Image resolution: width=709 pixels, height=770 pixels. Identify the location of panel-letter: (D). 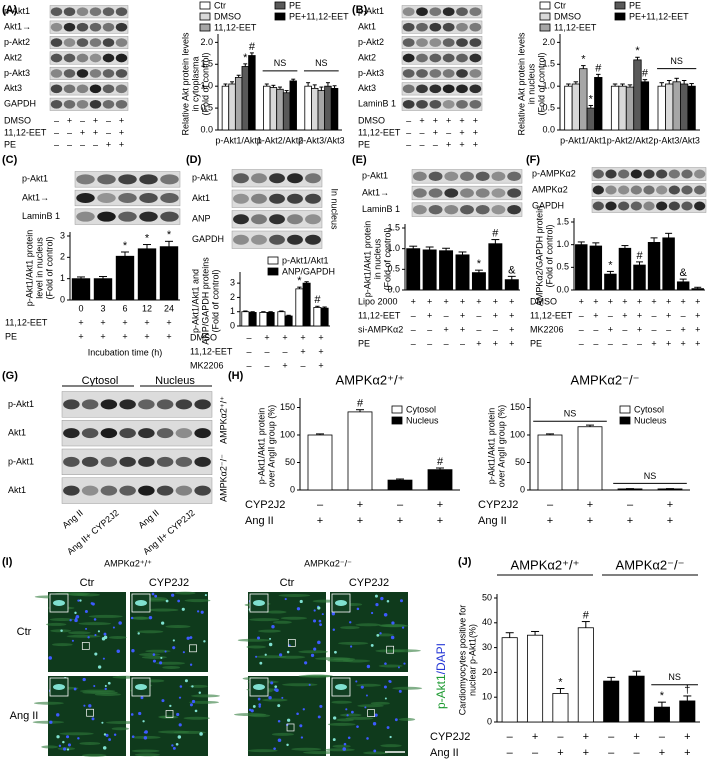
(194, 160).